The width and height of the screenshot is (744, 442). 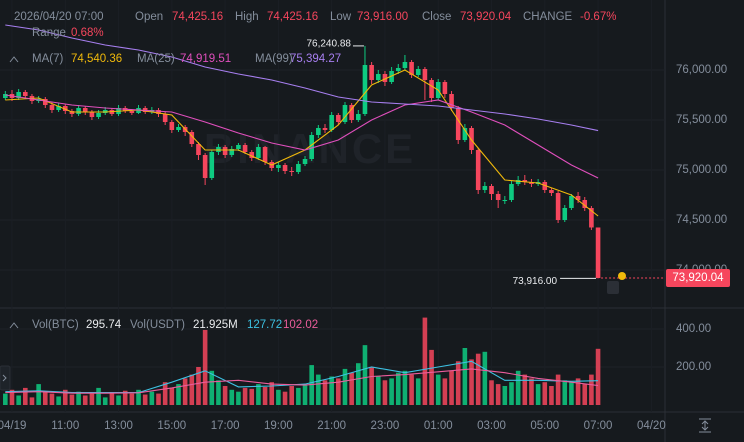 I want to click on legend-value: 74,919.51, so click(x=205, y=59).